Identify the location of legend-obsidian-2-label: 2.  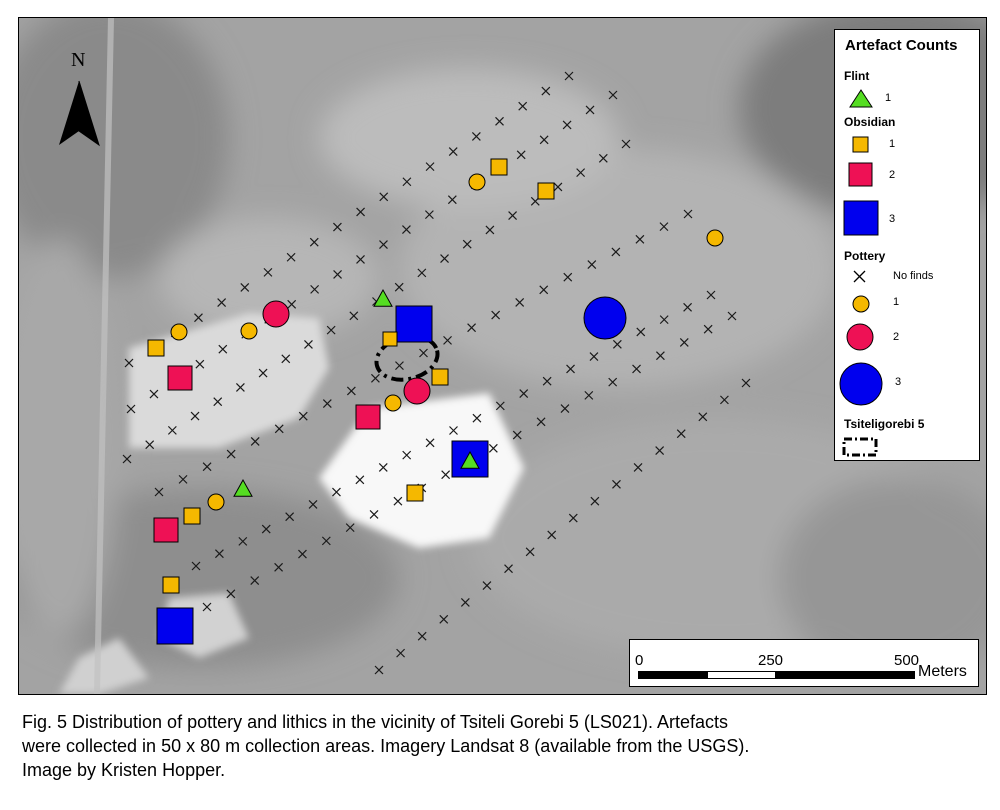
(892, 175).